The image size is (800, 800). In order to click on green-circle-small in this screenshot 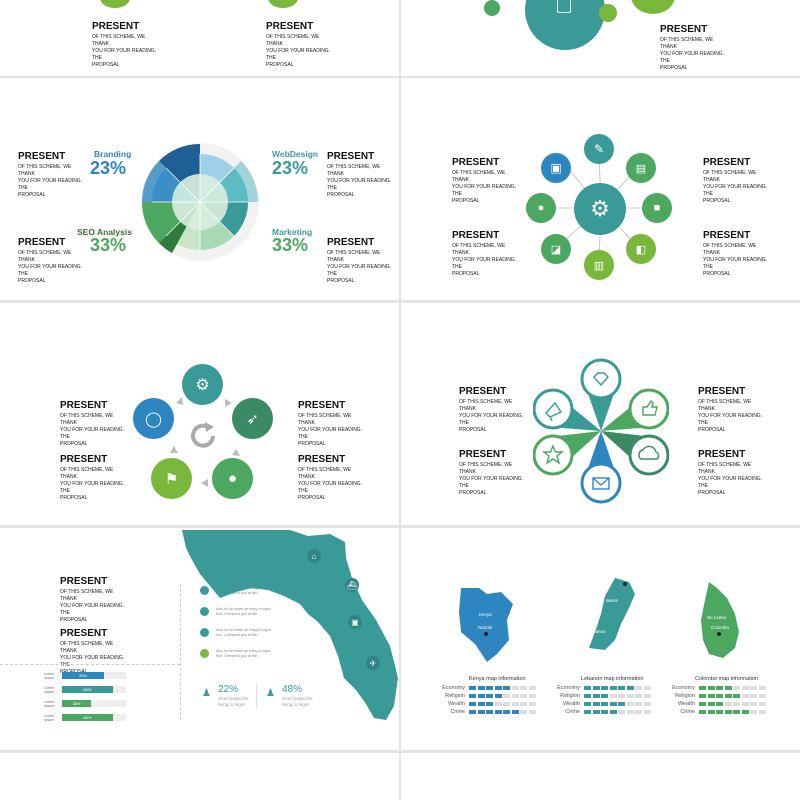, I will do `click(608, 13)`.